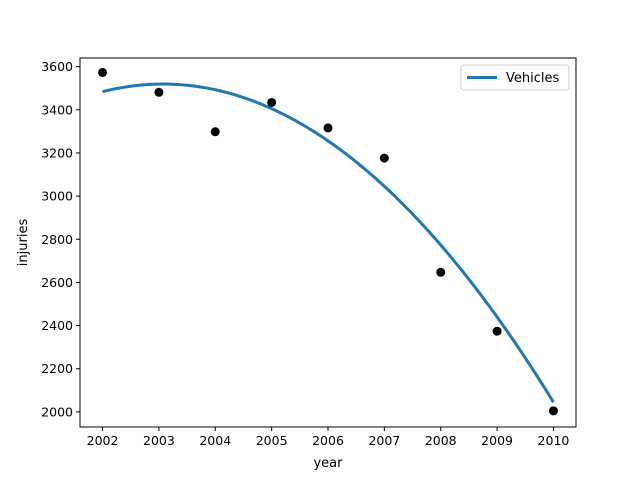 This screenshot has height=480, width=640. Describe the element at coordinates (384, 440) in the screenshot. I see `x-tick-label: 2007` at that location.